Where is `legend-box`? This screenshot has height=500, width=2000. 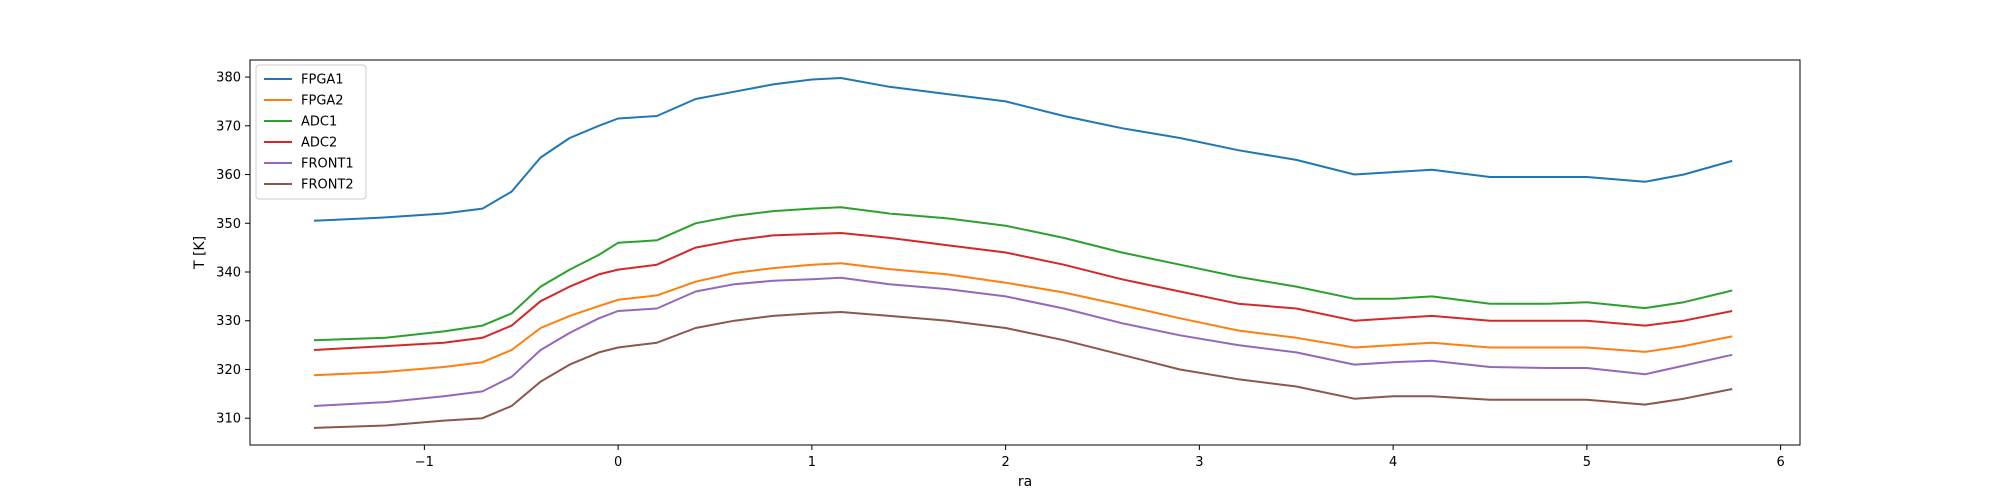 legend-box is located at coordinates (311, 132).